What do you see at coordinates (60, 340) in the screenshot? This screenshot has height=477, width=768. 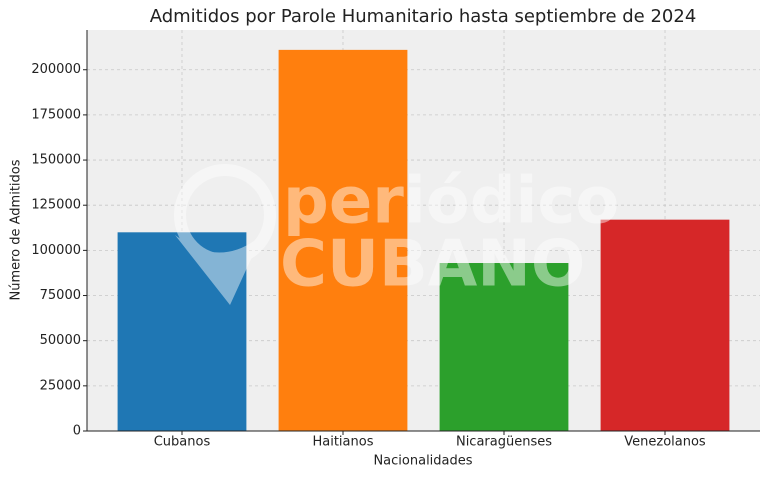 I see `y-tick-label: 50000` at bounding box center [60, 340].